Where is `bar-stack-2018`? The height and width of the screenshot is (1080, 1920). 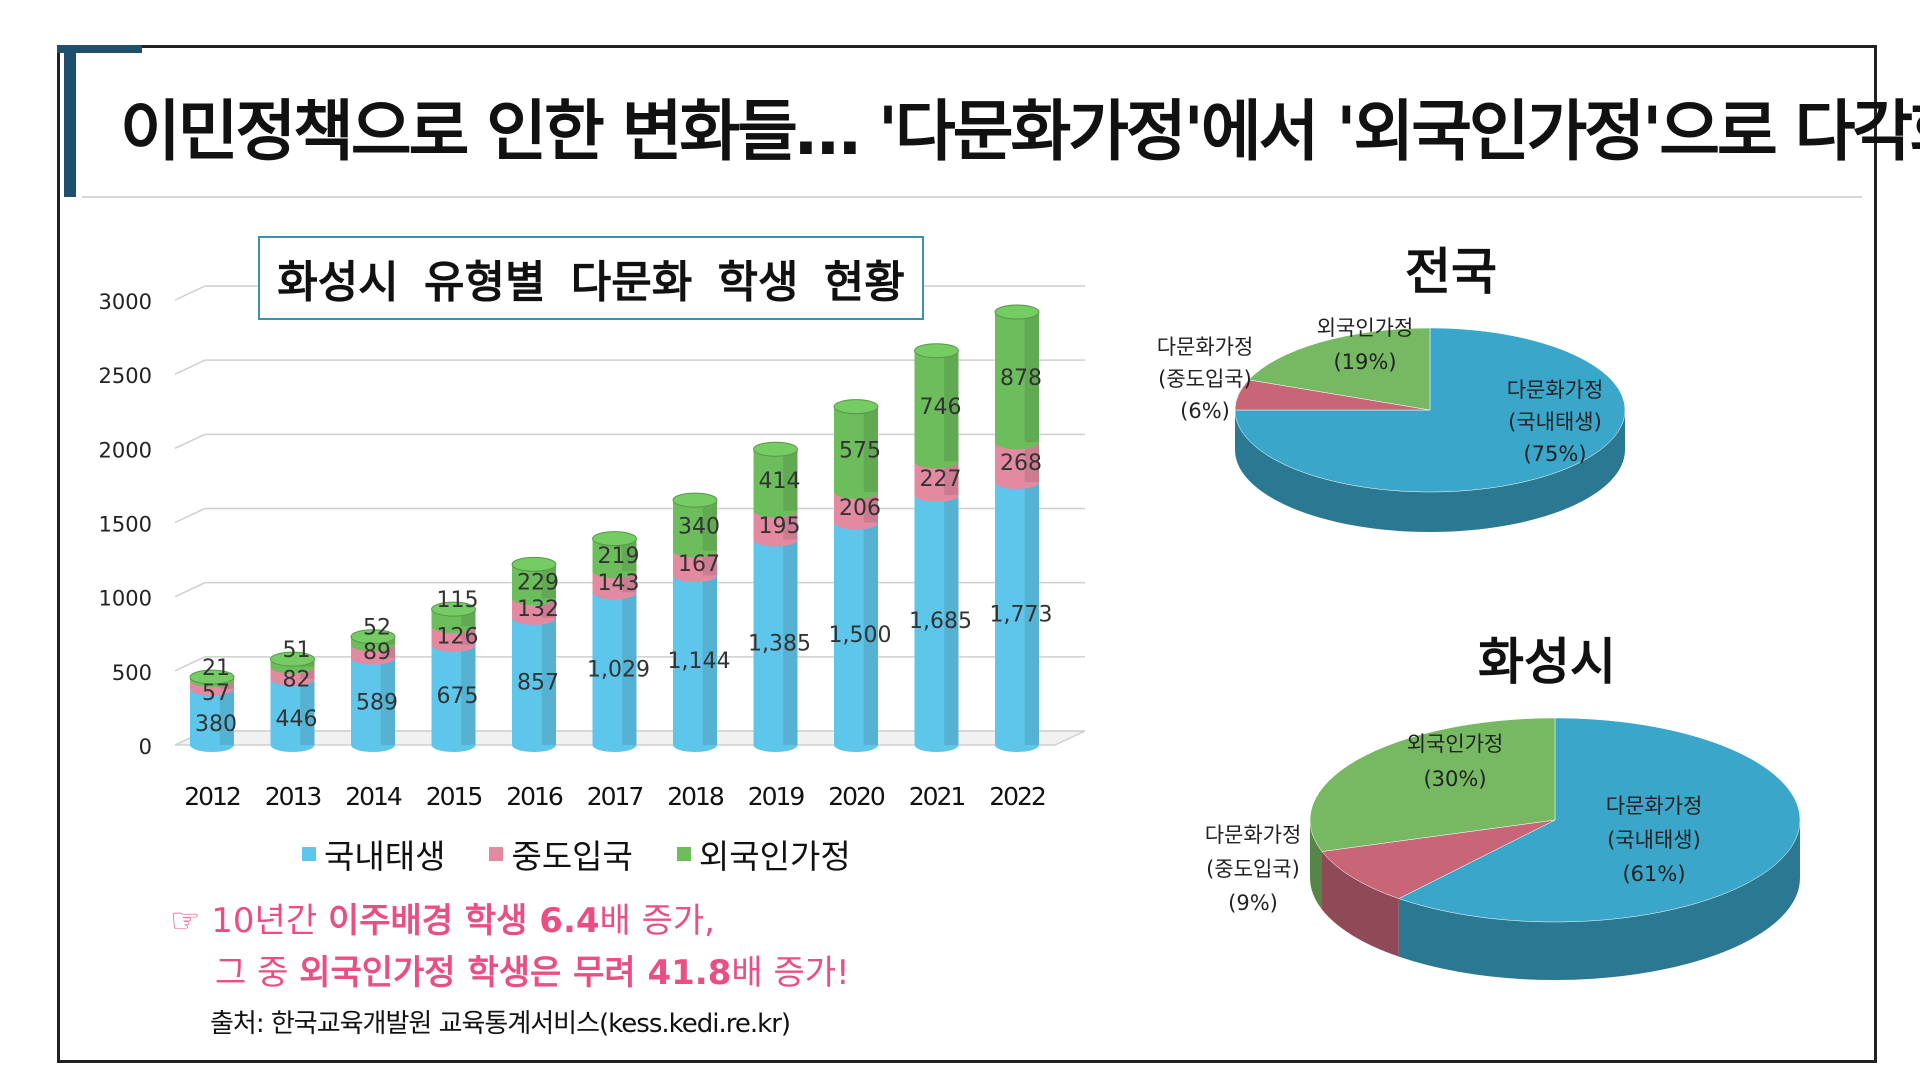
bar-stack-2018 is located at coordinates (695, 622).